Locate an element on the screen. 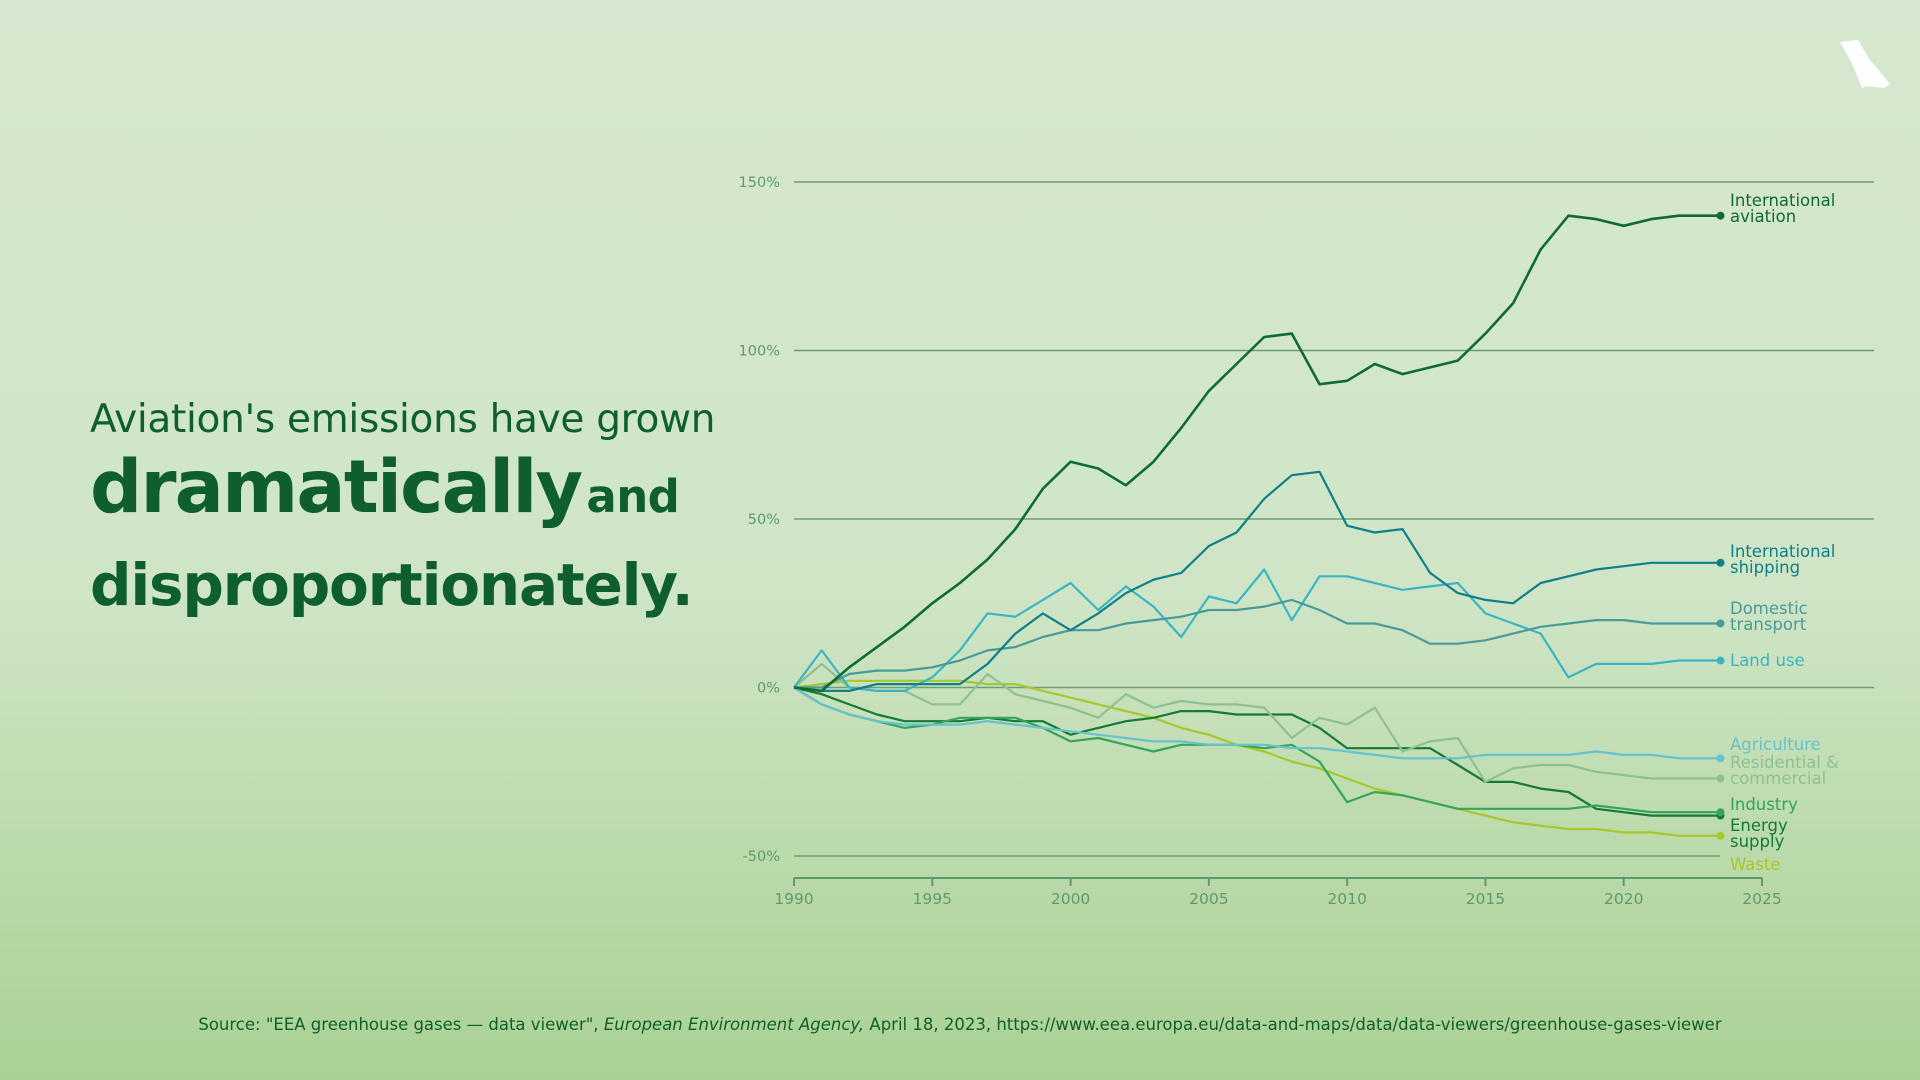 The width and height of the screenshot is (1920, 1080). series-label-line: Industry is located at coordinates (1764, 804).